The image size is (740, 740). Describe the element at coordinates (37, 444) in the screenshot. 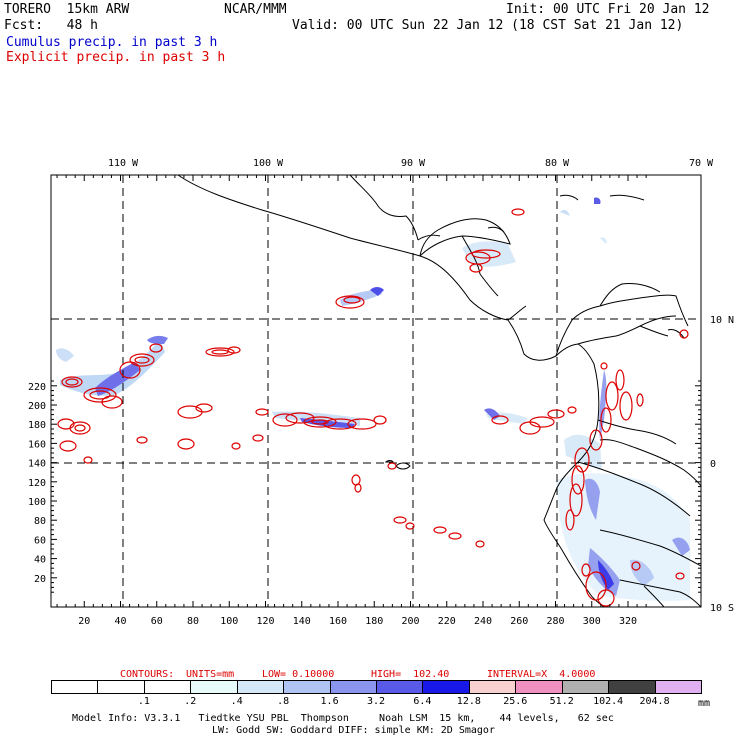

I see `y-tick-label: 160` at that location.